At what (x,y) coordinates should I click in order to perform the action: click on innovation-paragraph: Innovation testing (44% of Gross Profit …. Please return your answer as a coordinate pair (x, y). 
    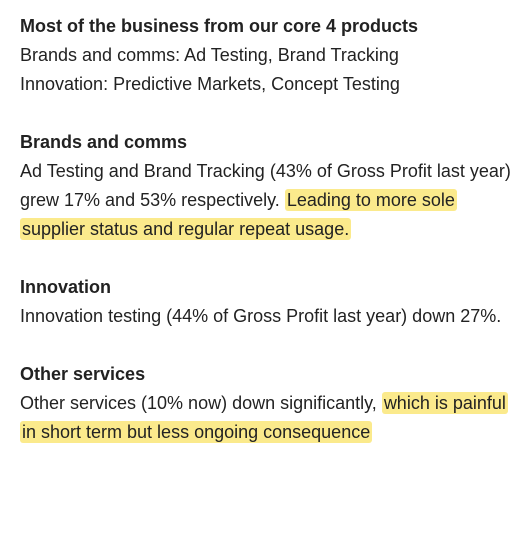
    Looking at the image, I should click on (261, 316).